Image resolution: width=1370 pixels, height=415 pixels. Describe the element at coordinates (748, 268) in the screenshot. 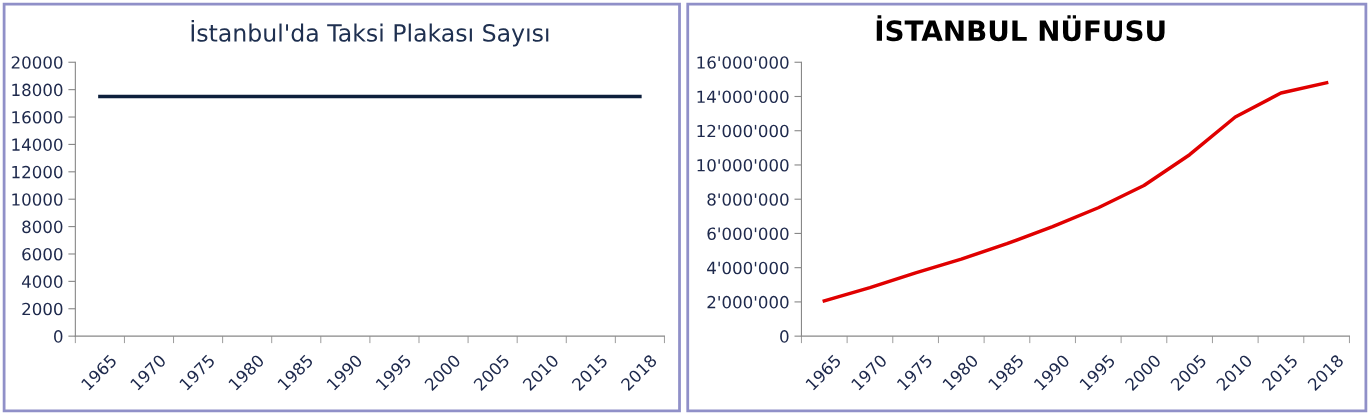

I see `y-tick-label: 4'000'000` at that location.